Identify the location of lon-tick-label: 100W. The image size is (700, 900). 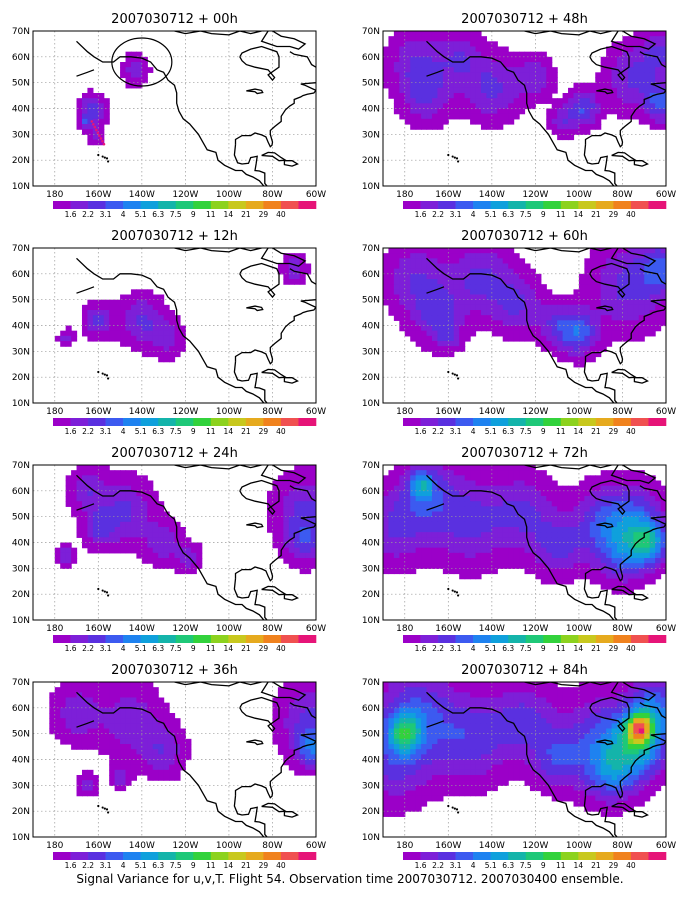
(579, 412).